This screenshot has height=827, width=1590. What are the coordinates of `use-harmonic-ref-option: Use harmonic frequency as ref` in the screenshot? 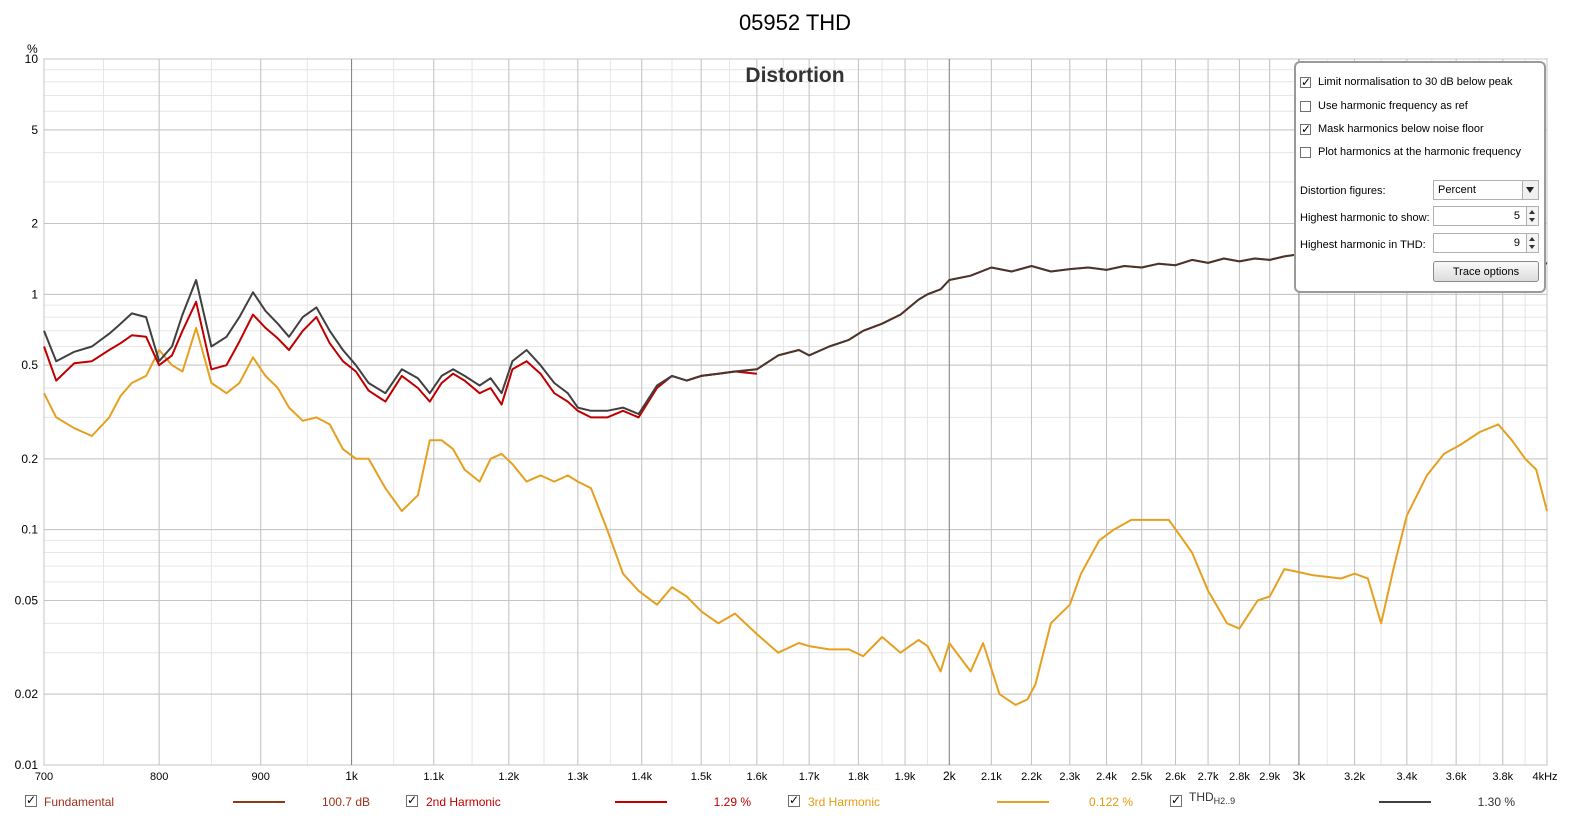 It's located at (1384, 106).